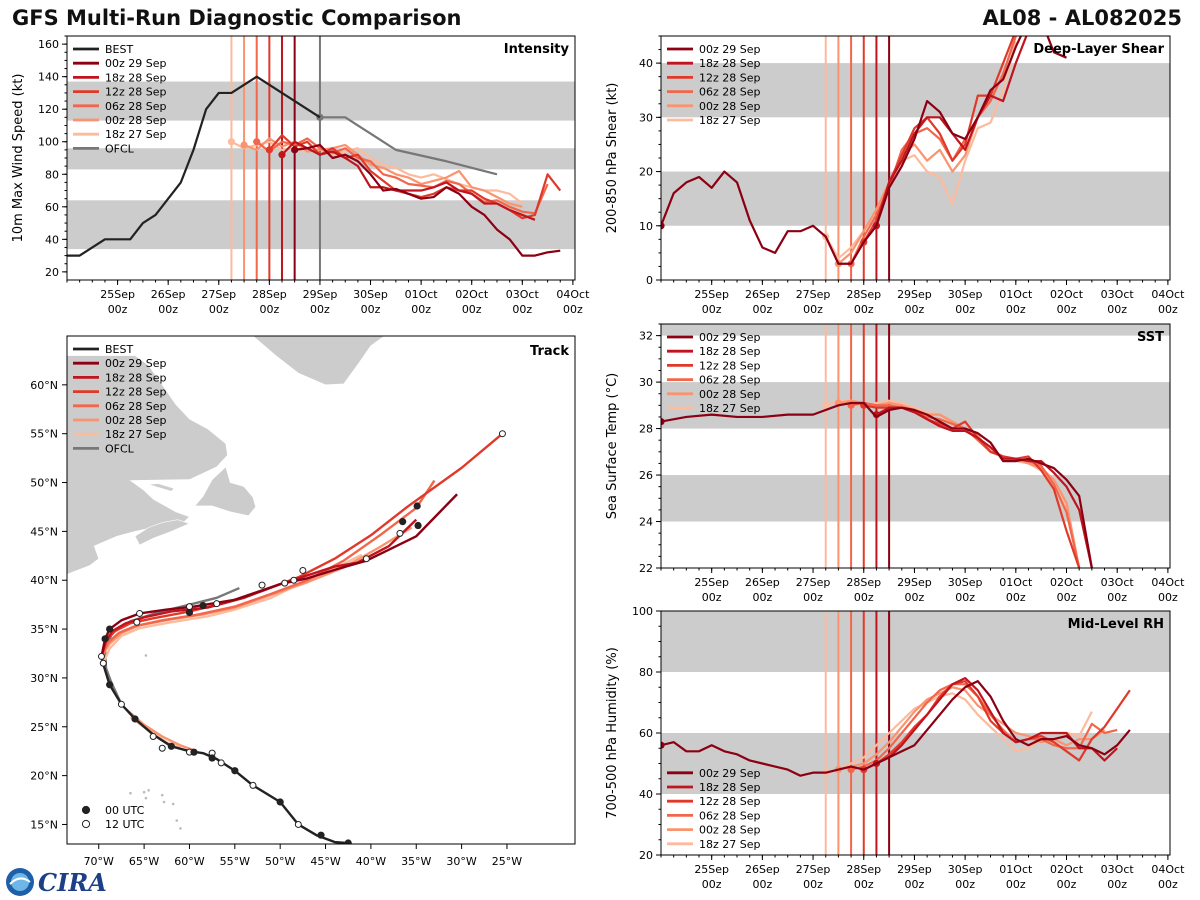 This screenshot has width=1200, height=900. I want to click on x-tick-label: 26Sep, so click(762, 869).